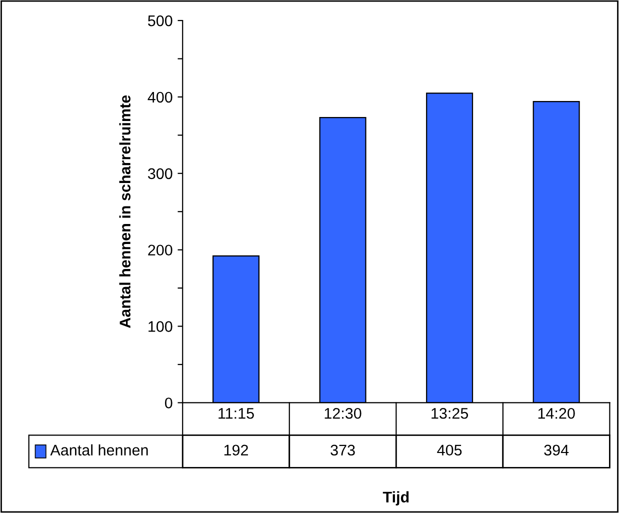 Image resolution: width=619 pixels, height=513 pixels. I want to click on data-label: 394, so click(556, 450).